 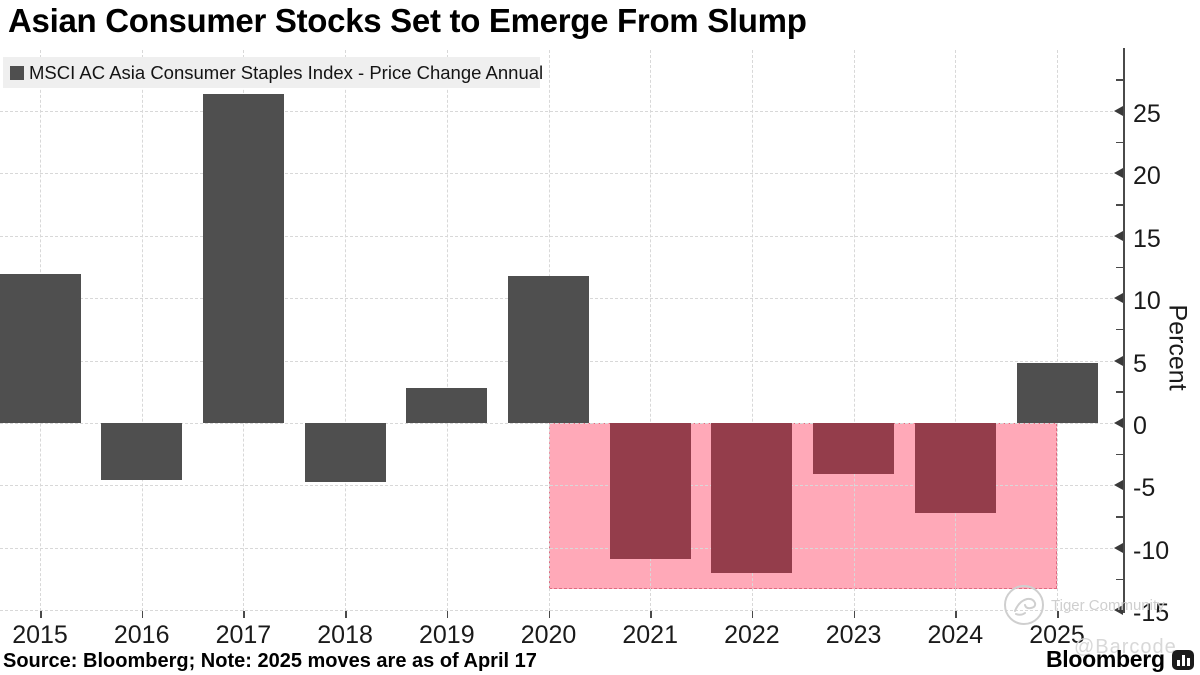 I want to click on bar-2018, so click(x=345, y=452).